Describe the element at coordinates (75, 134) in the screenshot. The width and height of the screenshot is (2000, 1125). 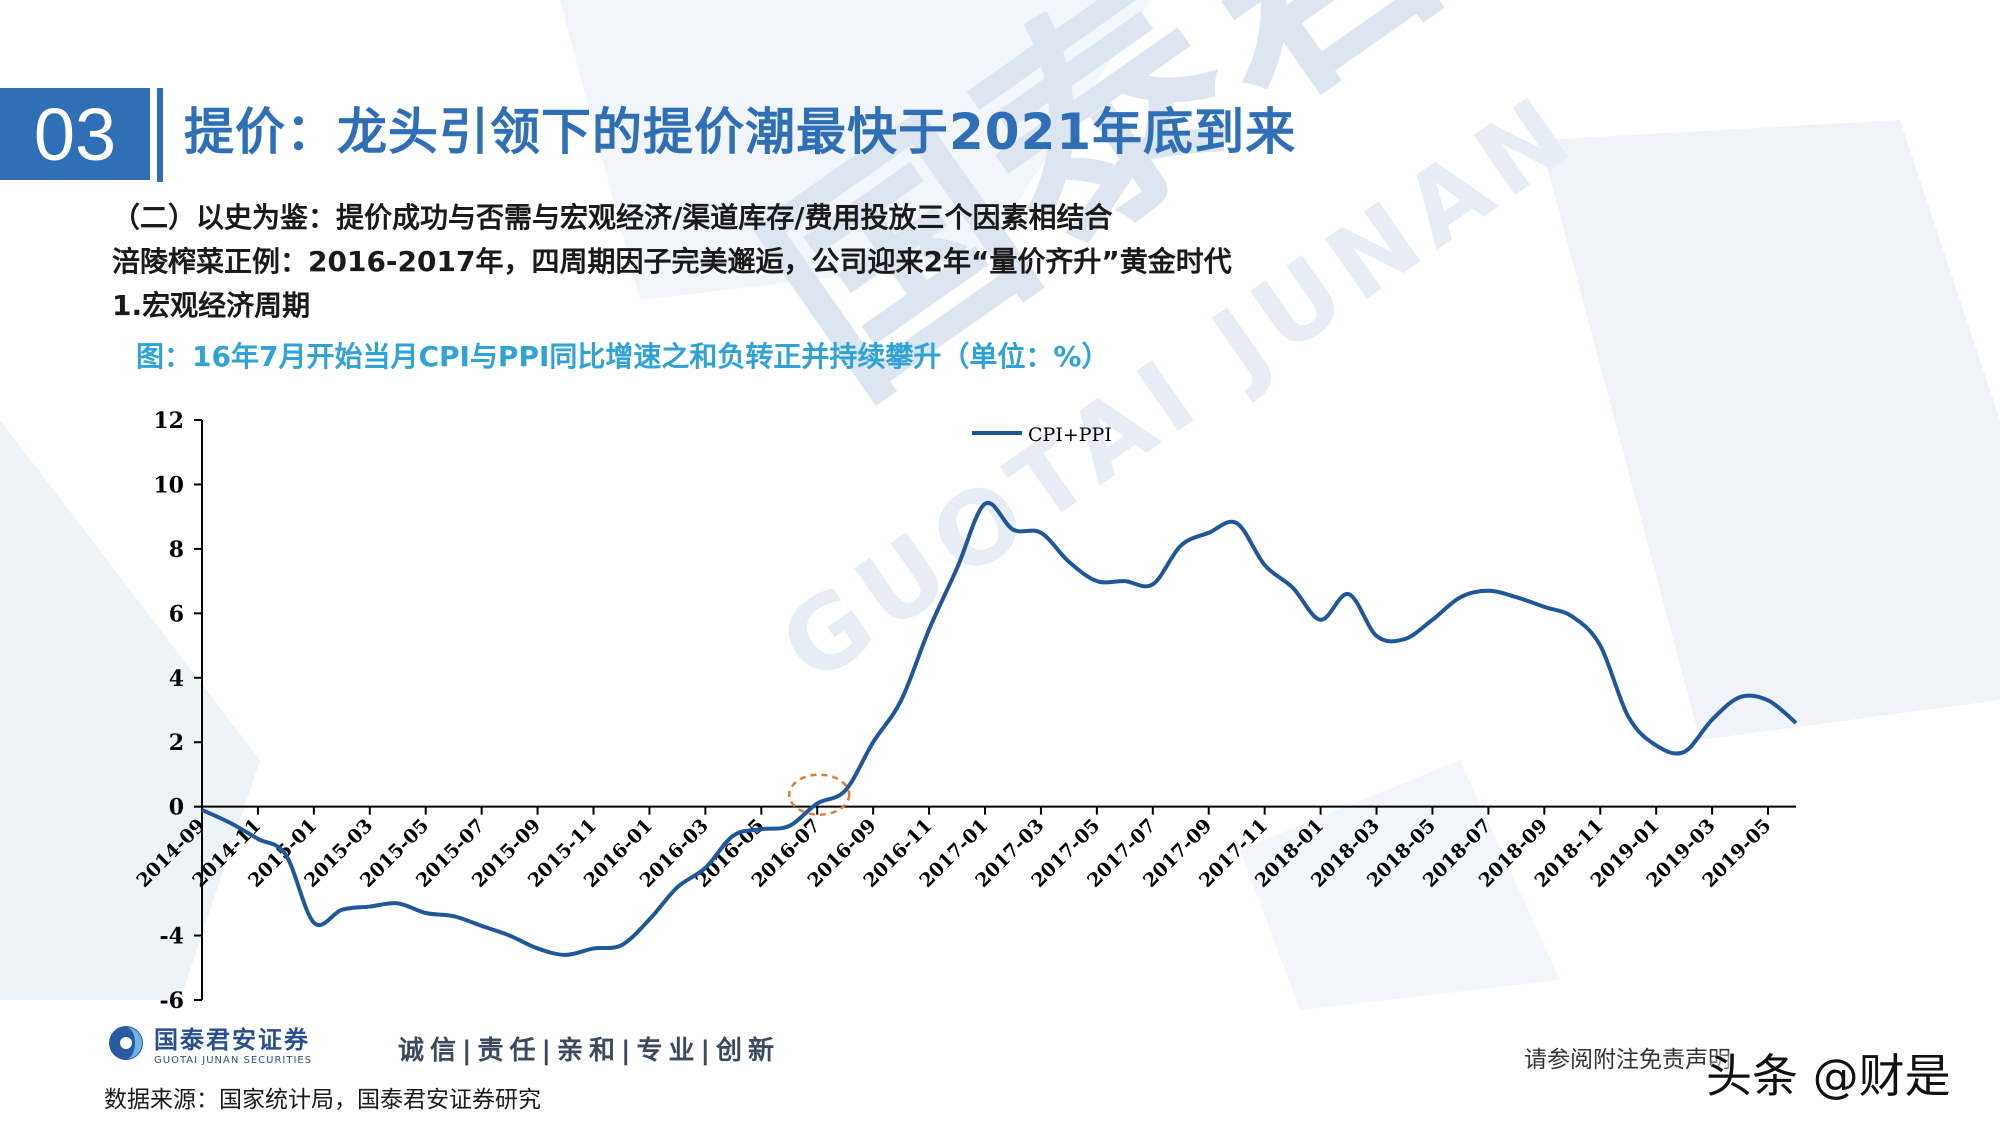
I see `section-number: 03` at that location.